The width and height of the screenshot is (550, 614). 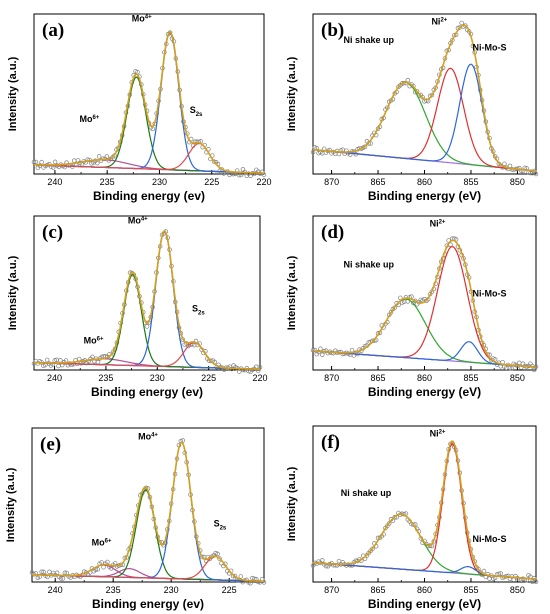 What do you see at coordinates (53, 30) in the screenshot?
I see `panel-label: (a)` at bounding box center [53, 30].